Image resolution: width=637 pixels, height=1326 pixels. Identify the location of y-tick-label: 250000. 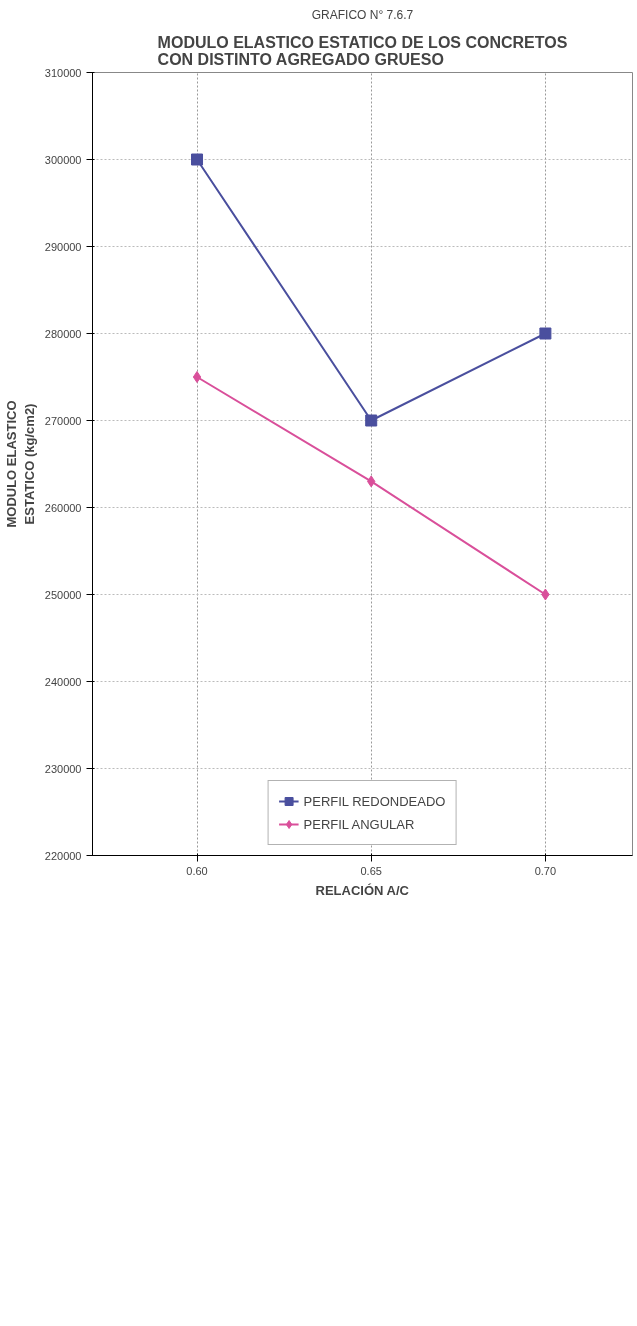
(63, 594).